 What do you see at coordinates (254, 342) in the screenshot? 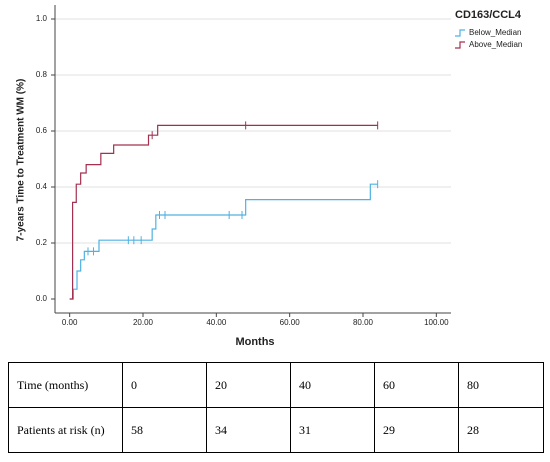
I see `x-axis-label: Months` at bounding box center [254, 342].